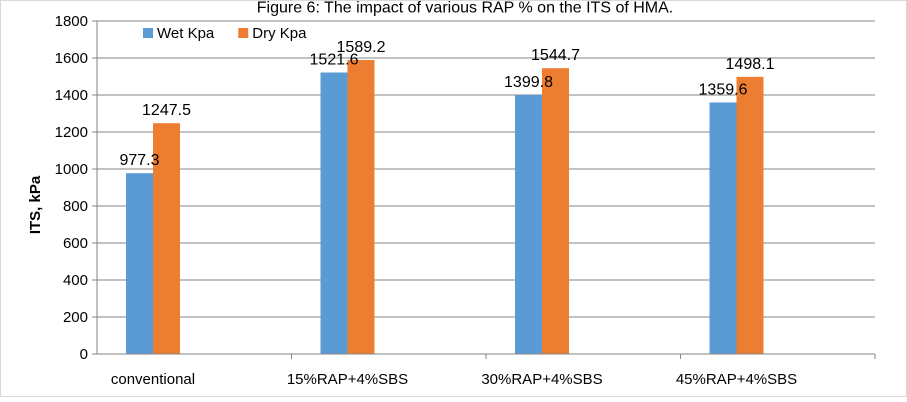 The width and height of the screenshot is (907, 402). I want to click on x-tick-label: conventional, so click(153, 379).